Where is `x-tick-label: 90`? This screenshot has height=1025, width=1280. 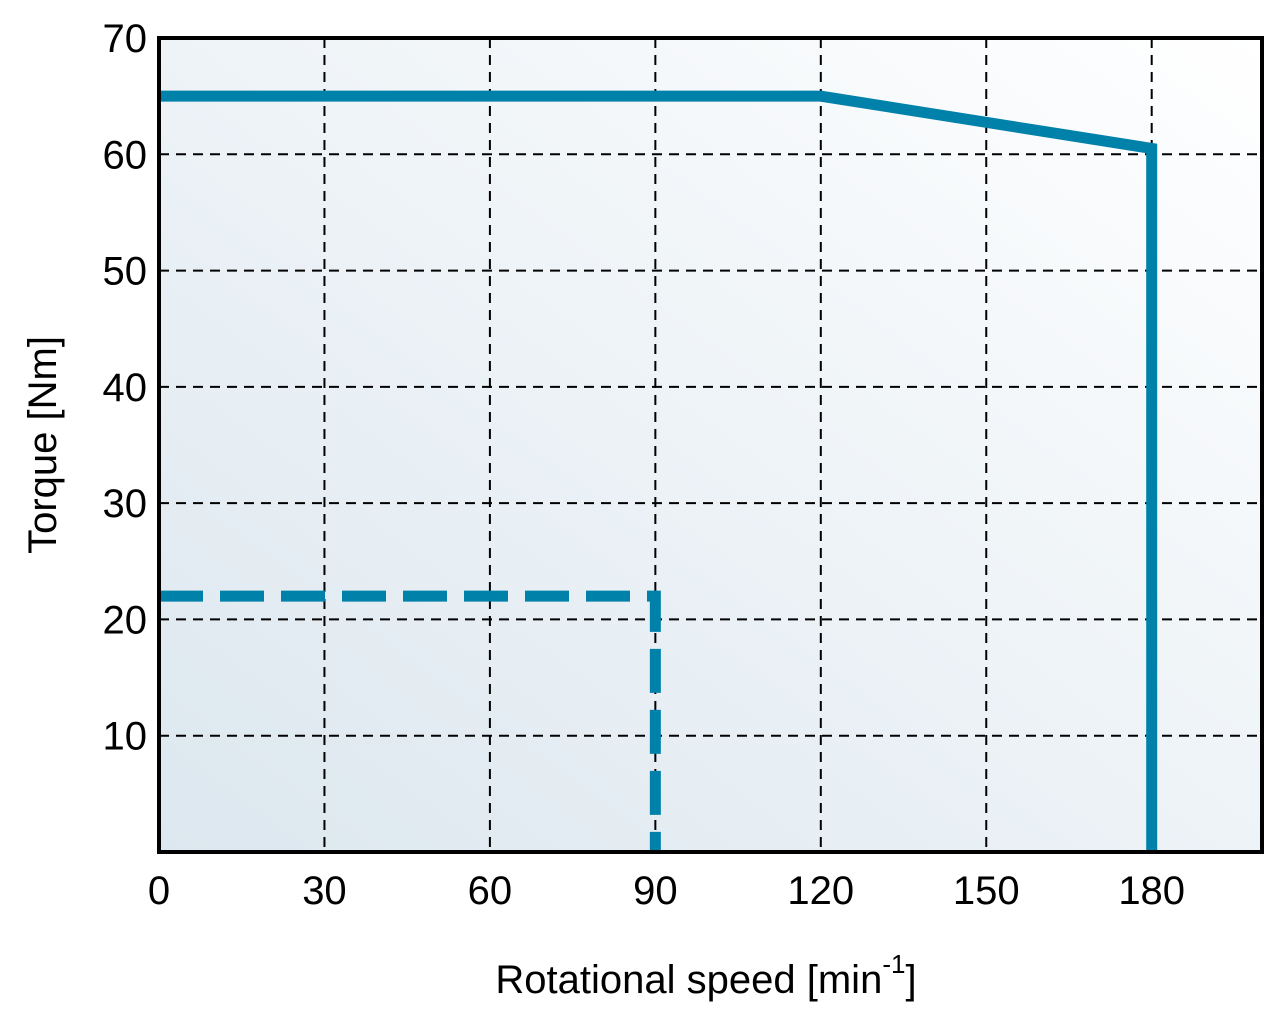
x-tick-label: 90 is located at coordinates (655, 891).